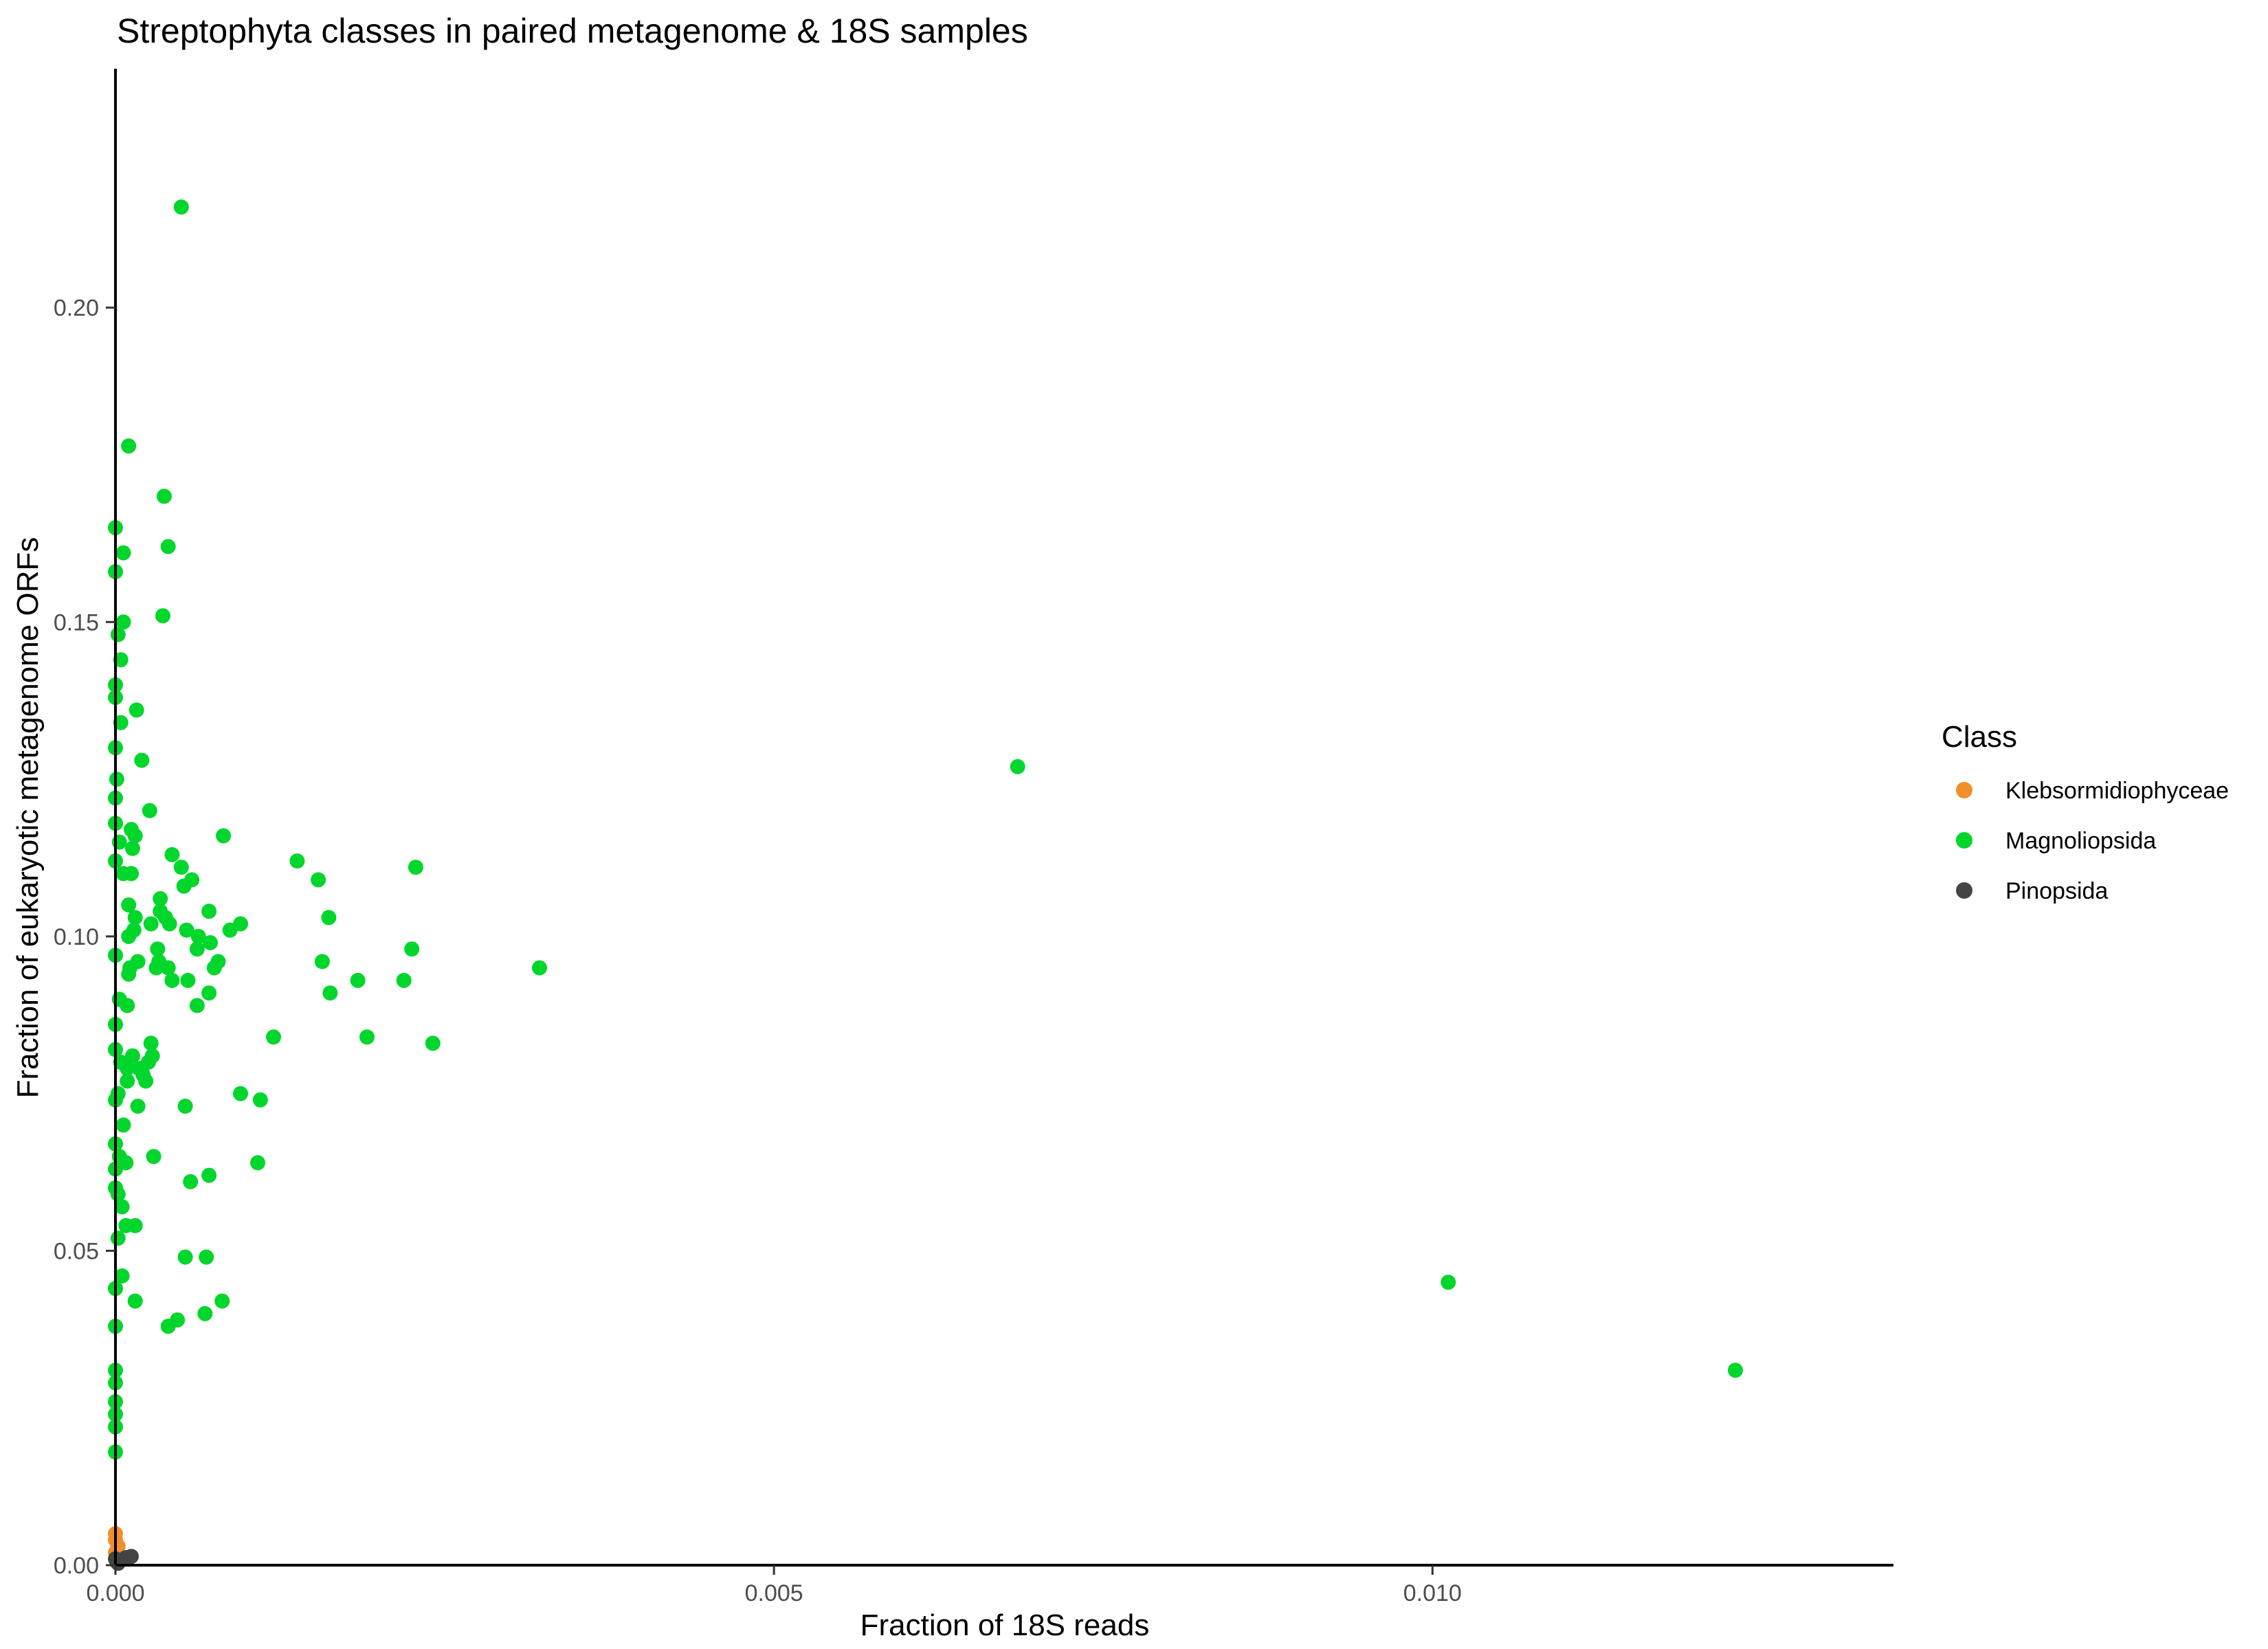 This screenshot has width=2268, height=1649. What do you see at coordinates (2080, 841) in the screenshot?
I see `legend-label-magnoliopsida: Magnoliopsida` at bounding box center [2080, 841].